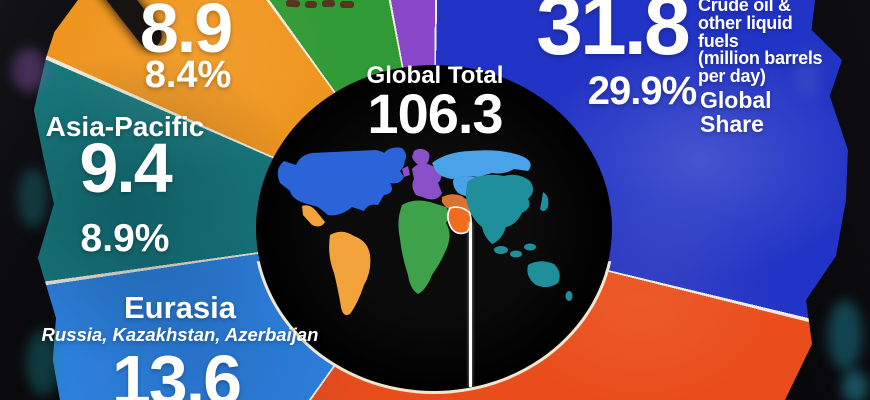 The width and height of the screenshot is (870, 400). I want to click on map-india, so click(491, 227).